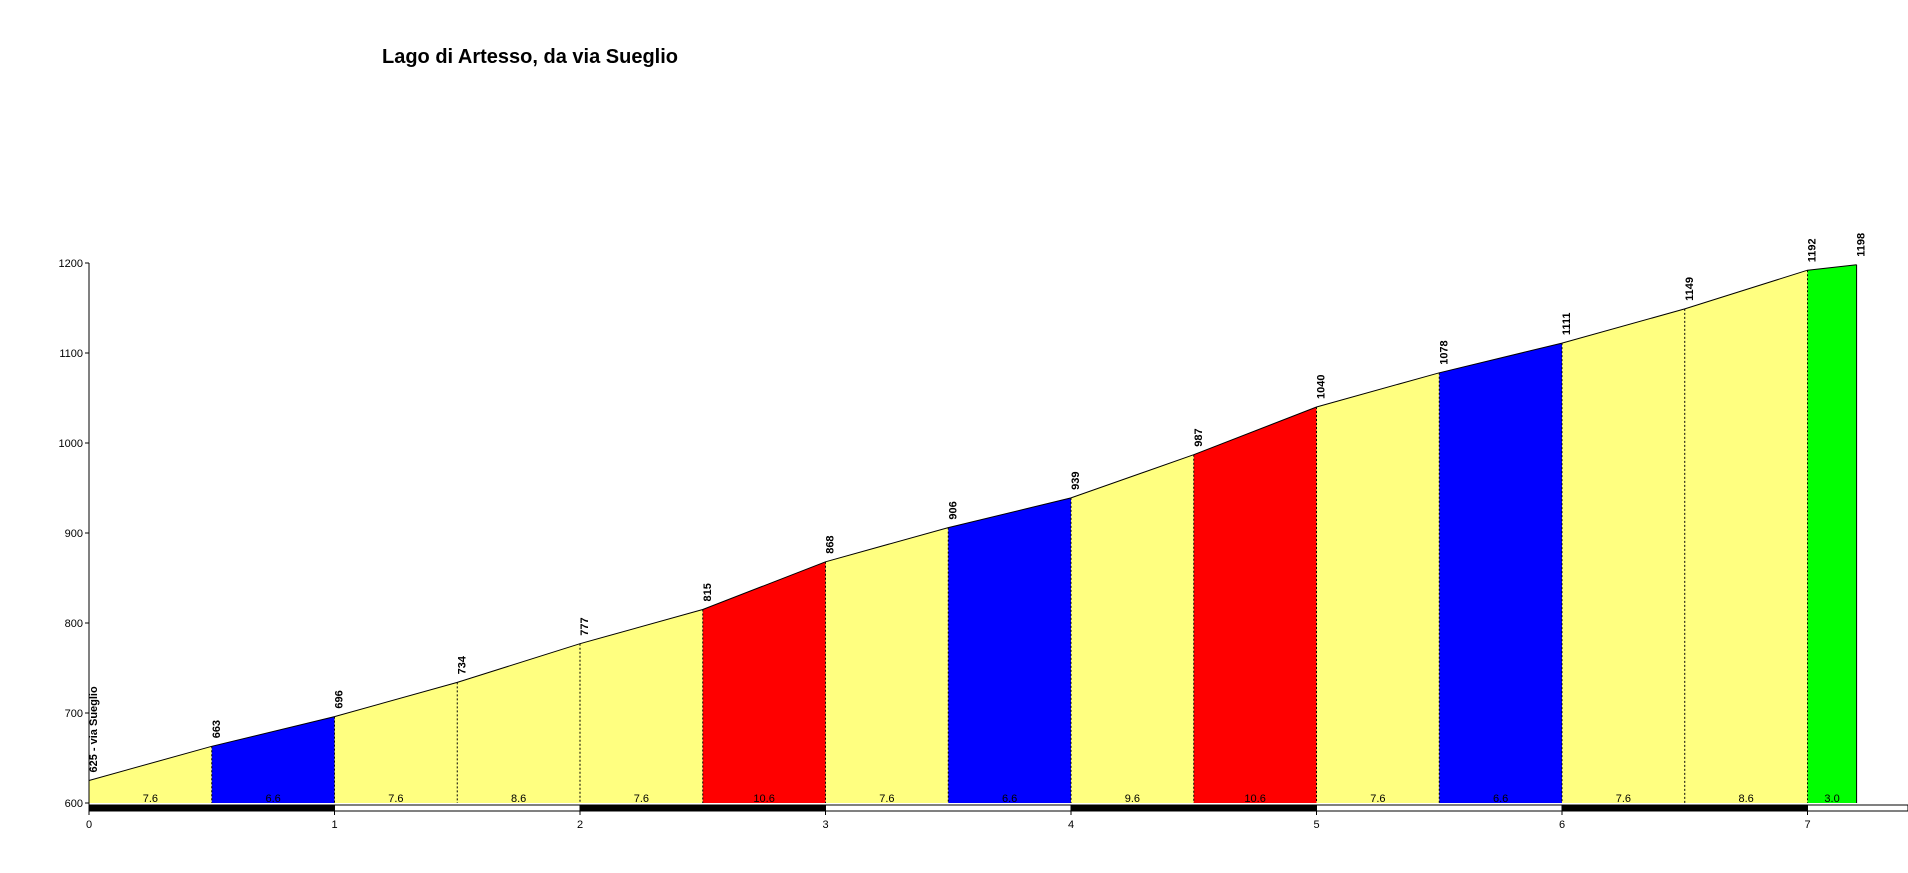  Describe the element at coordinates (1199, 437) in the screenshot. I see `elevation-label: 987` at that location.